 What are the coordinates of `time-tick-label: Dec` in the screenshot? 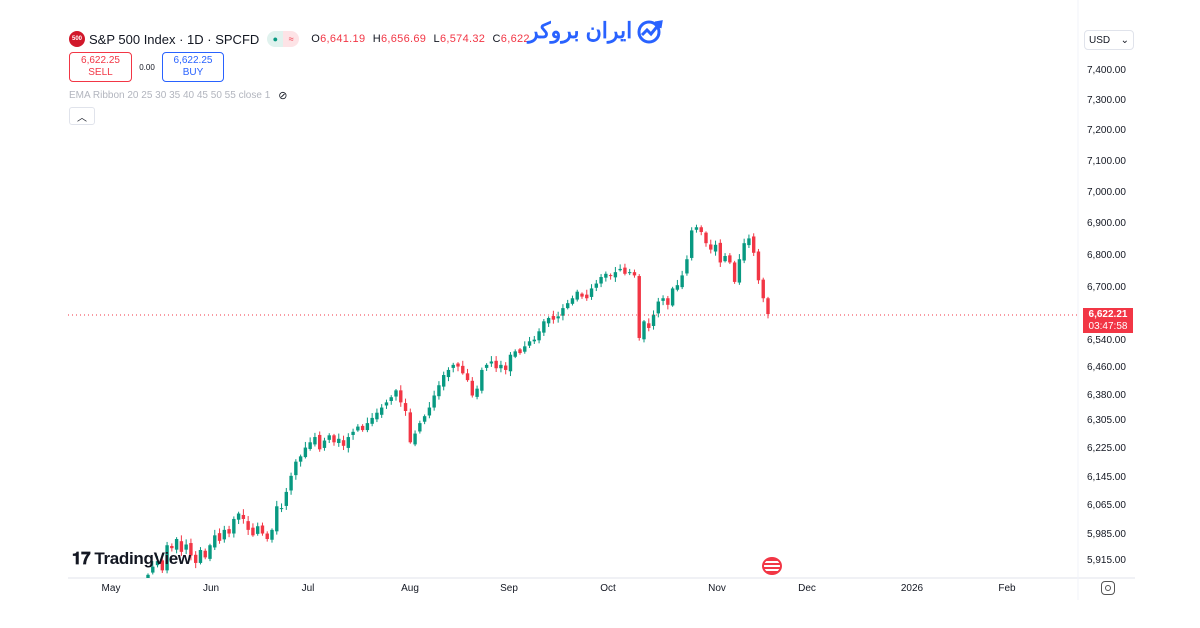 It's located at (807, 588).